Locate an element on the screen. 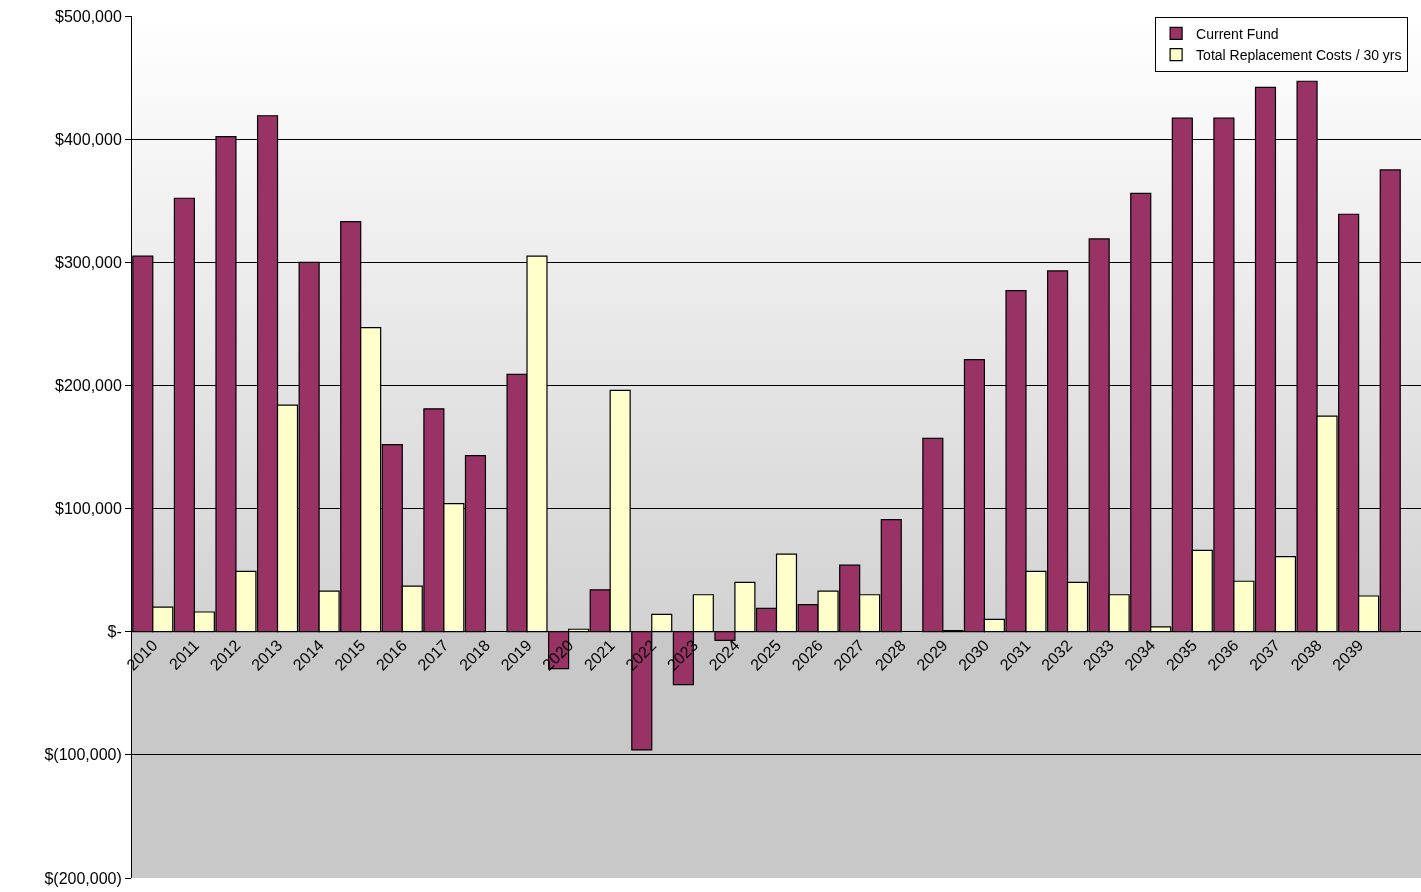  y-tick-label: $(100,000) is located at coordinates (83, 755).